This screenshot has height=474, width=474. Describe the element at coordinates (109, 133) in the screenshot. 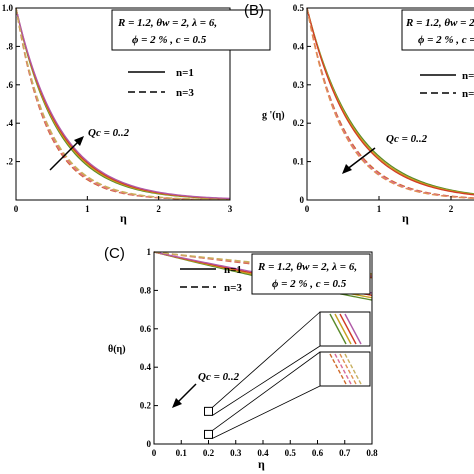

I see `panel-a-annotation: Qc = 0..2` at that location.